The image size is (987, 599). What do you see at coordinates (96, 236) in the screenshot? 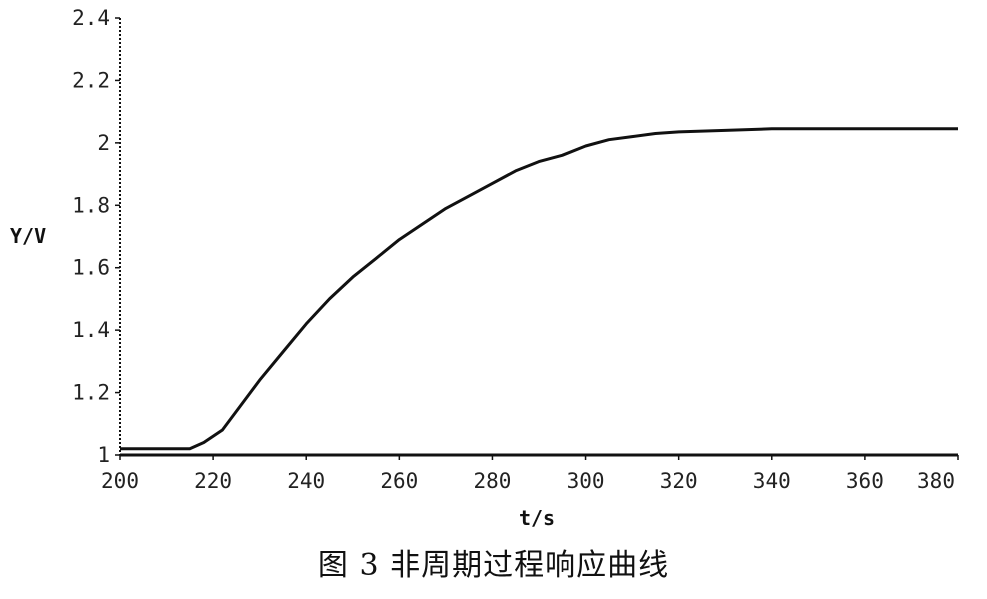
I see `y-axis-ticks: 1 1.2 1.4 1.6 1.8 2 2.2 2.4` at bounding box center [96, 236].